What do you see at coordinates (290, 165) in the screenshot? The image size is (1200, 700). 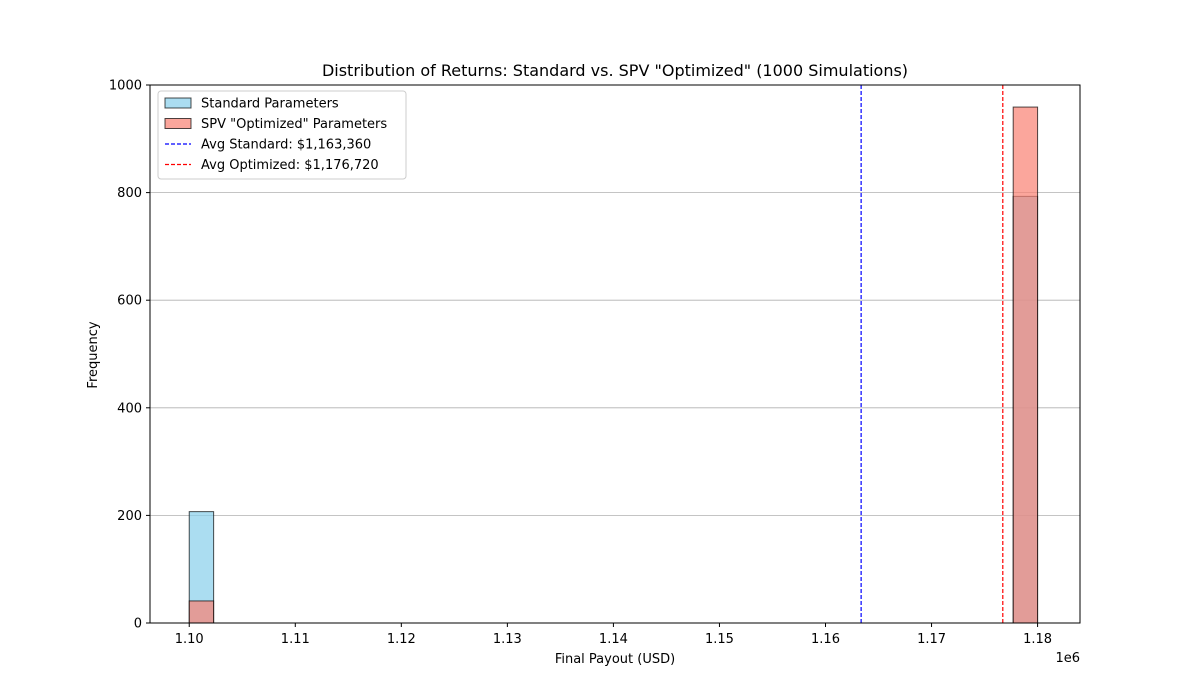 I see `legend-label-avg-1: Avg Optimized: $1,176,720` at bounding box center [290, 165].